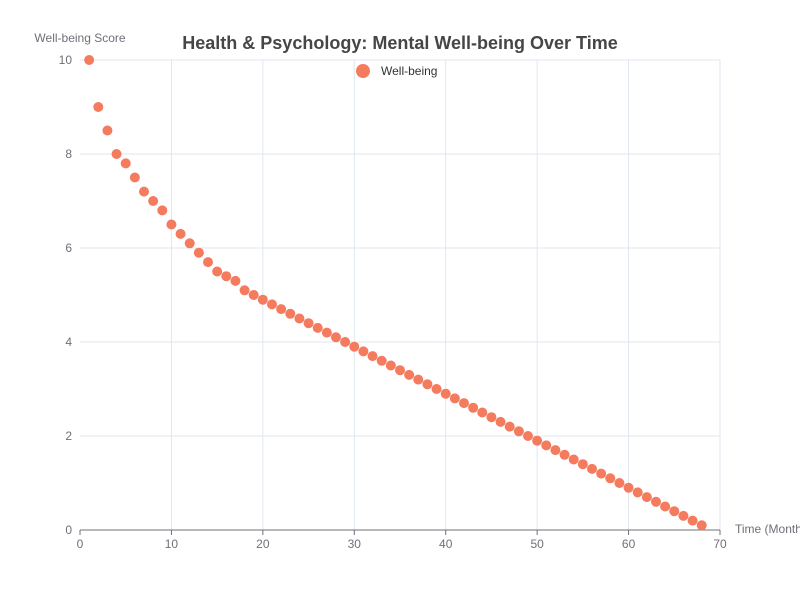 The image size is (800, 600). Describe the element at coordinates (363, 71) in the screenshot. I see `legend-marker-icon` at that location.